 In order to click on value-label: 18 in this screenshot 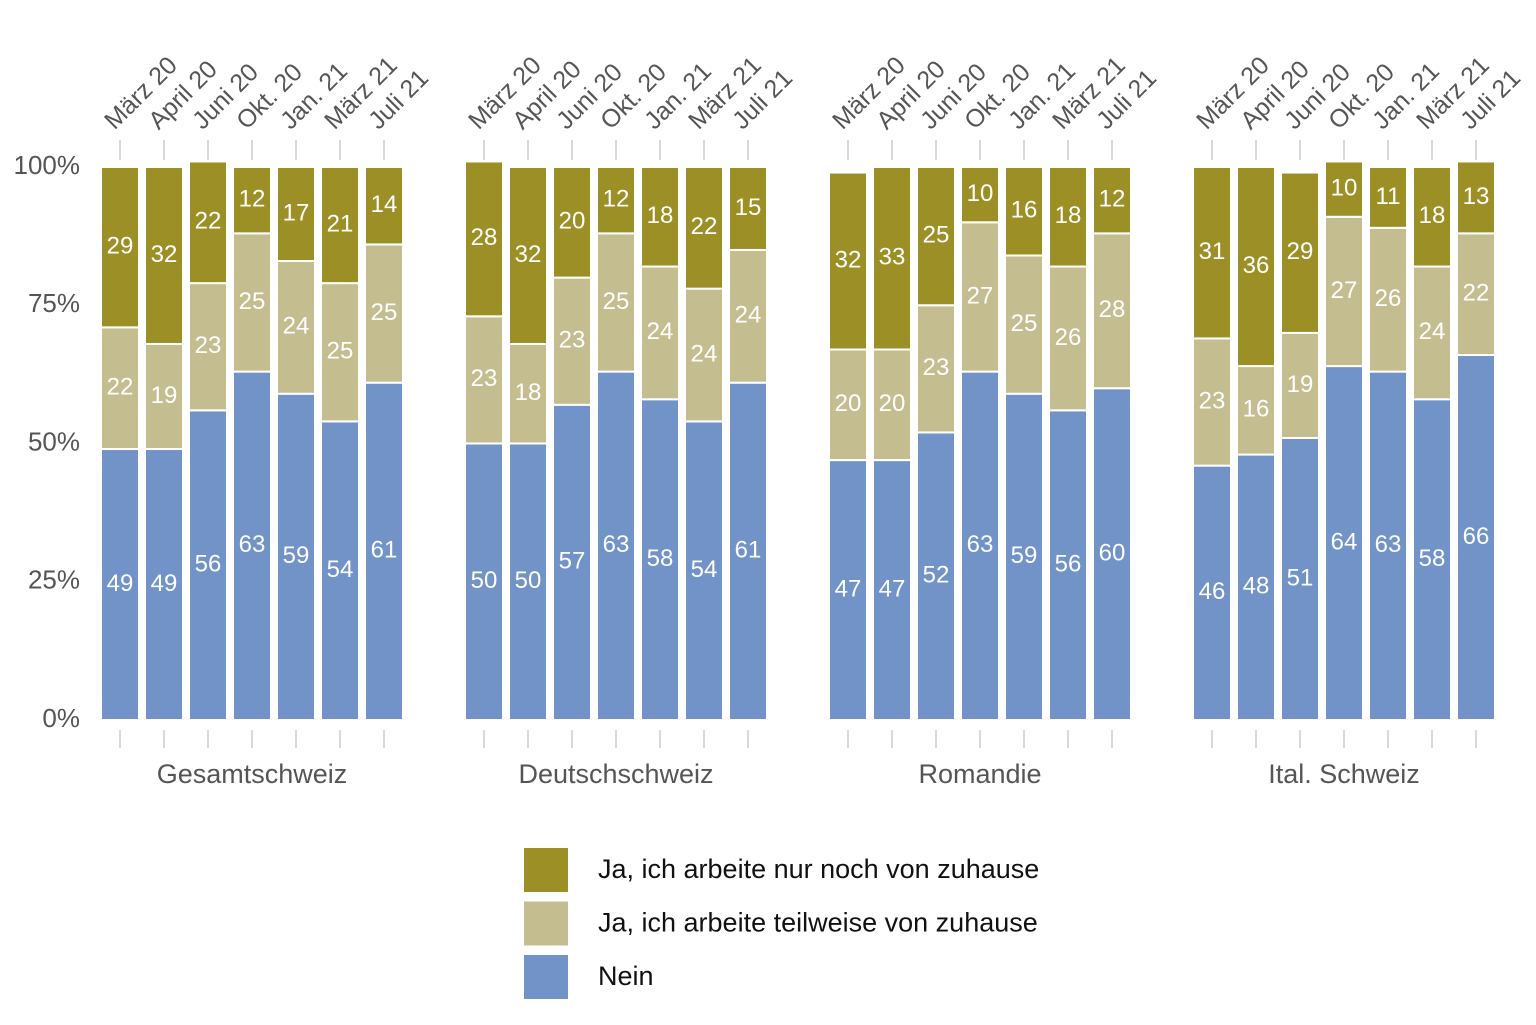, I will do `click(1068, 215)`.